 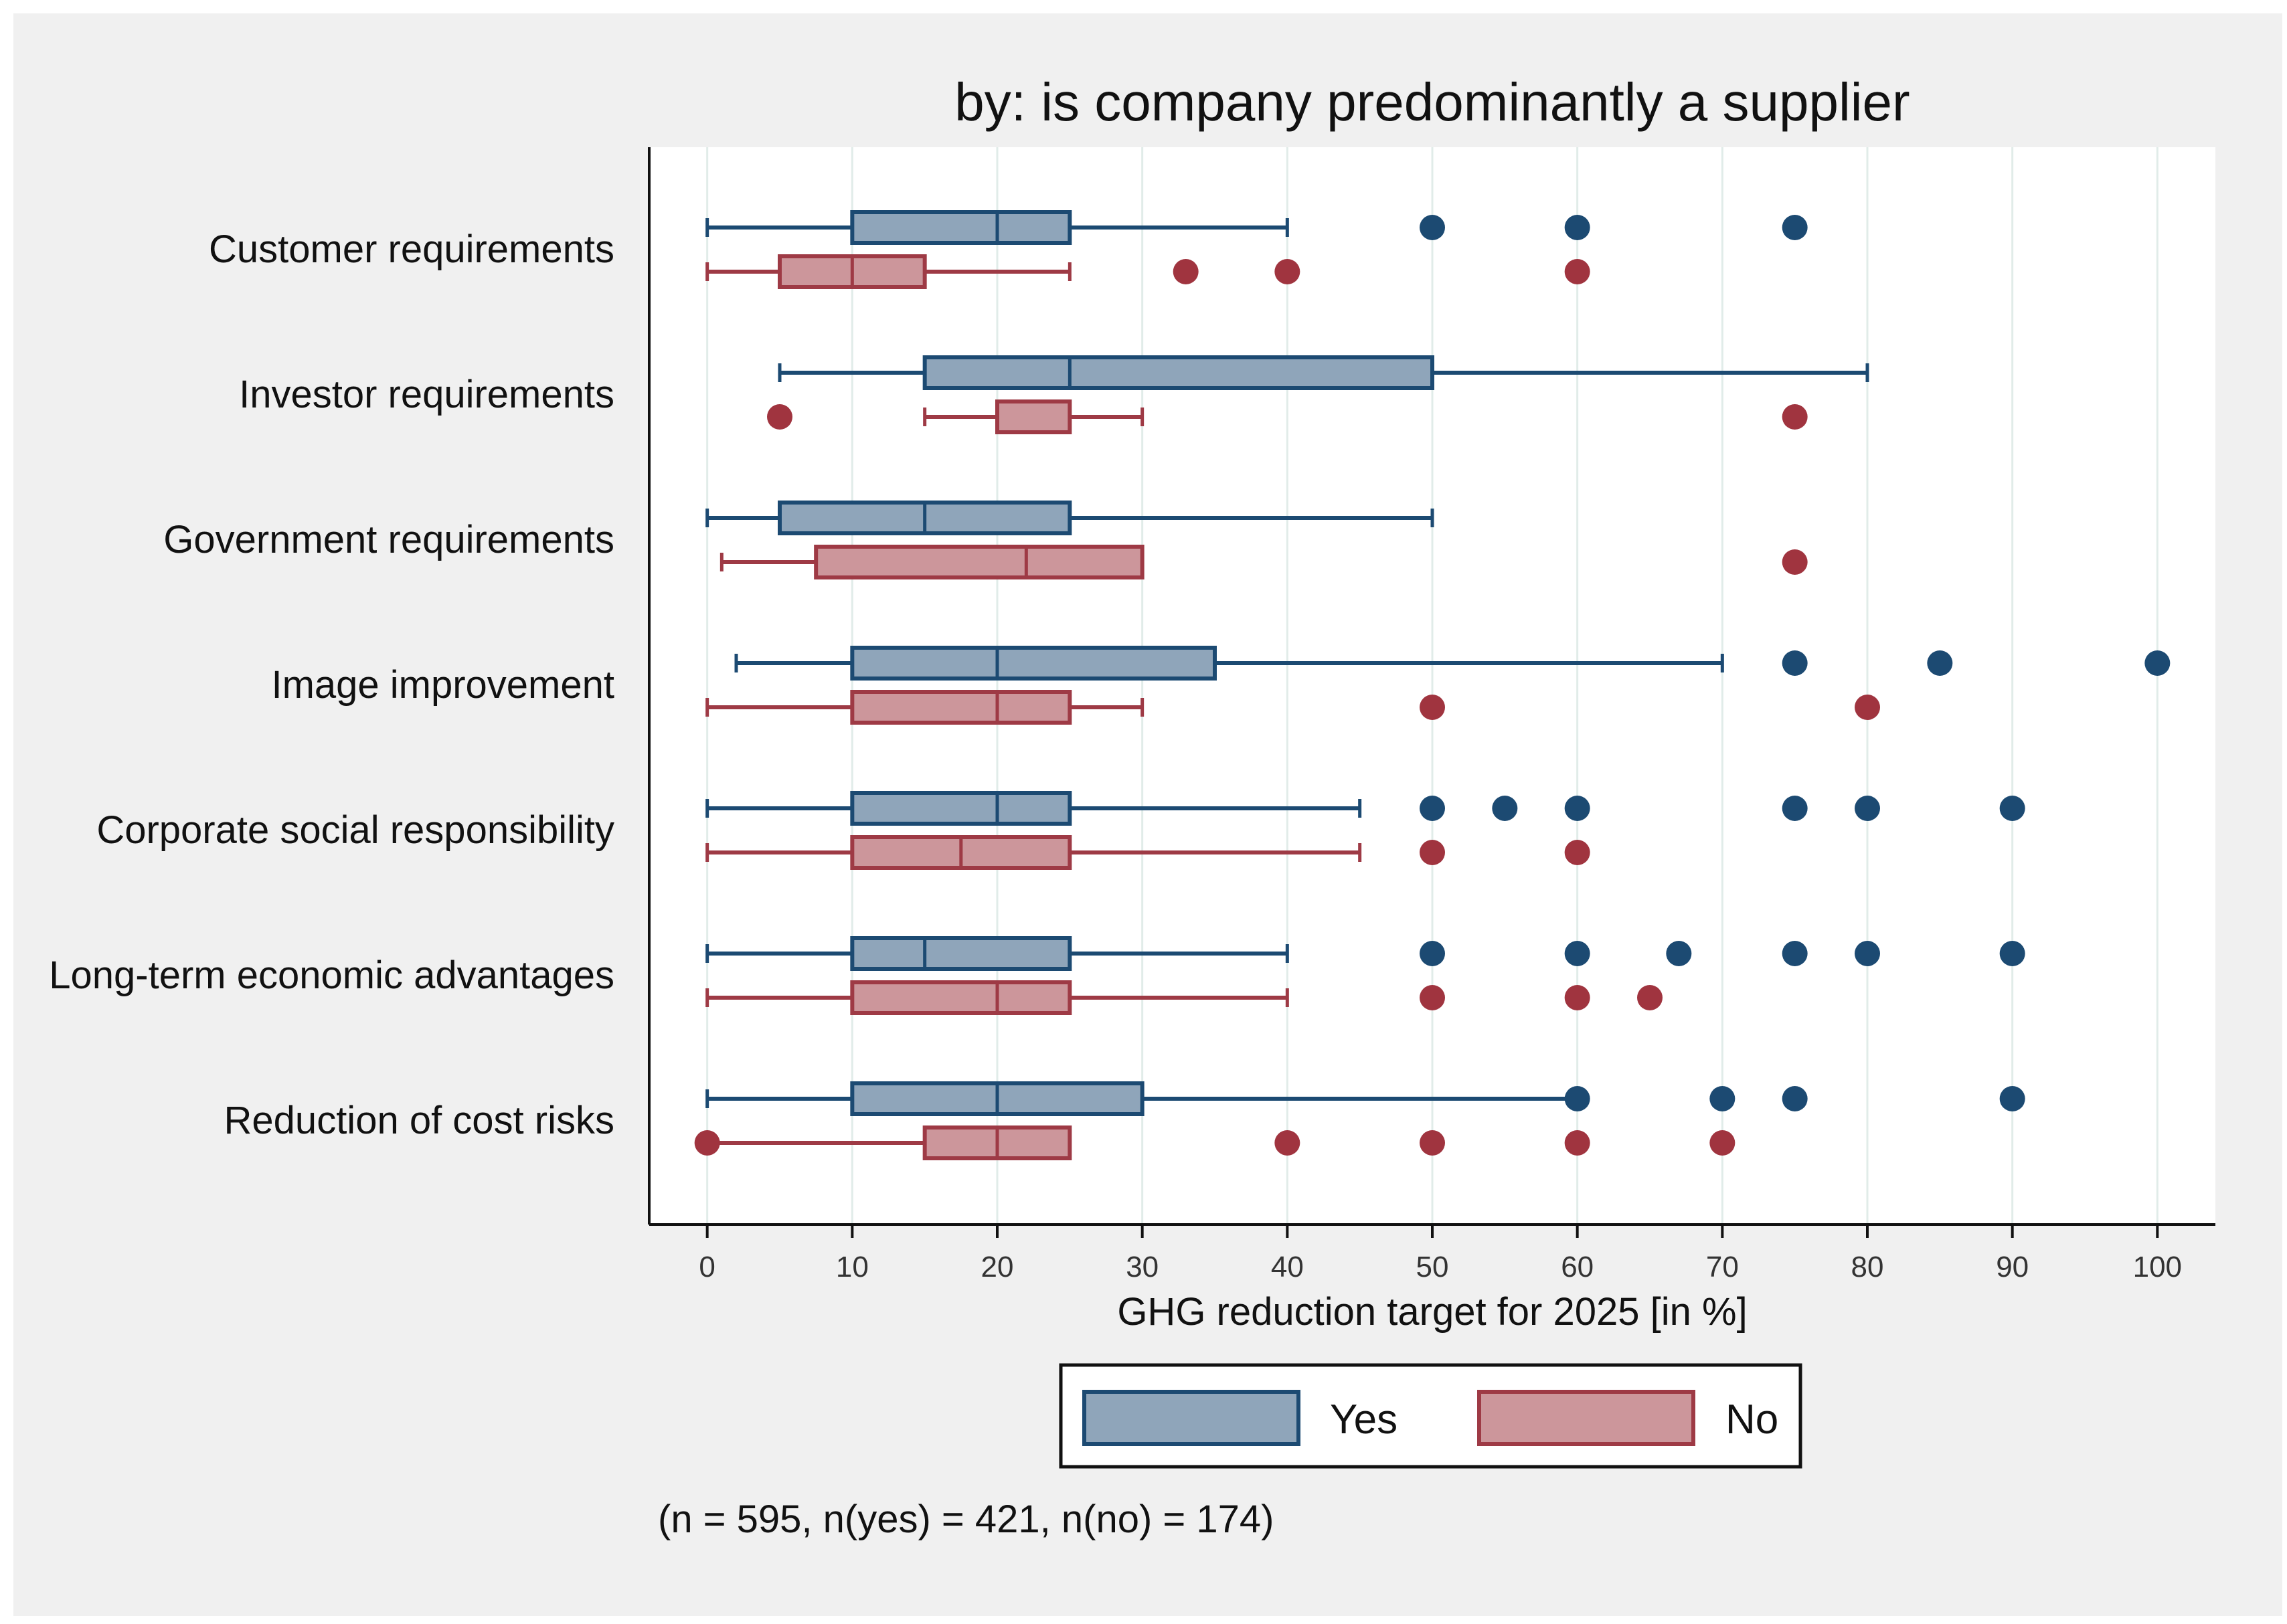 I want to click on legend: Yes No, so click(x=1430, y=1416).